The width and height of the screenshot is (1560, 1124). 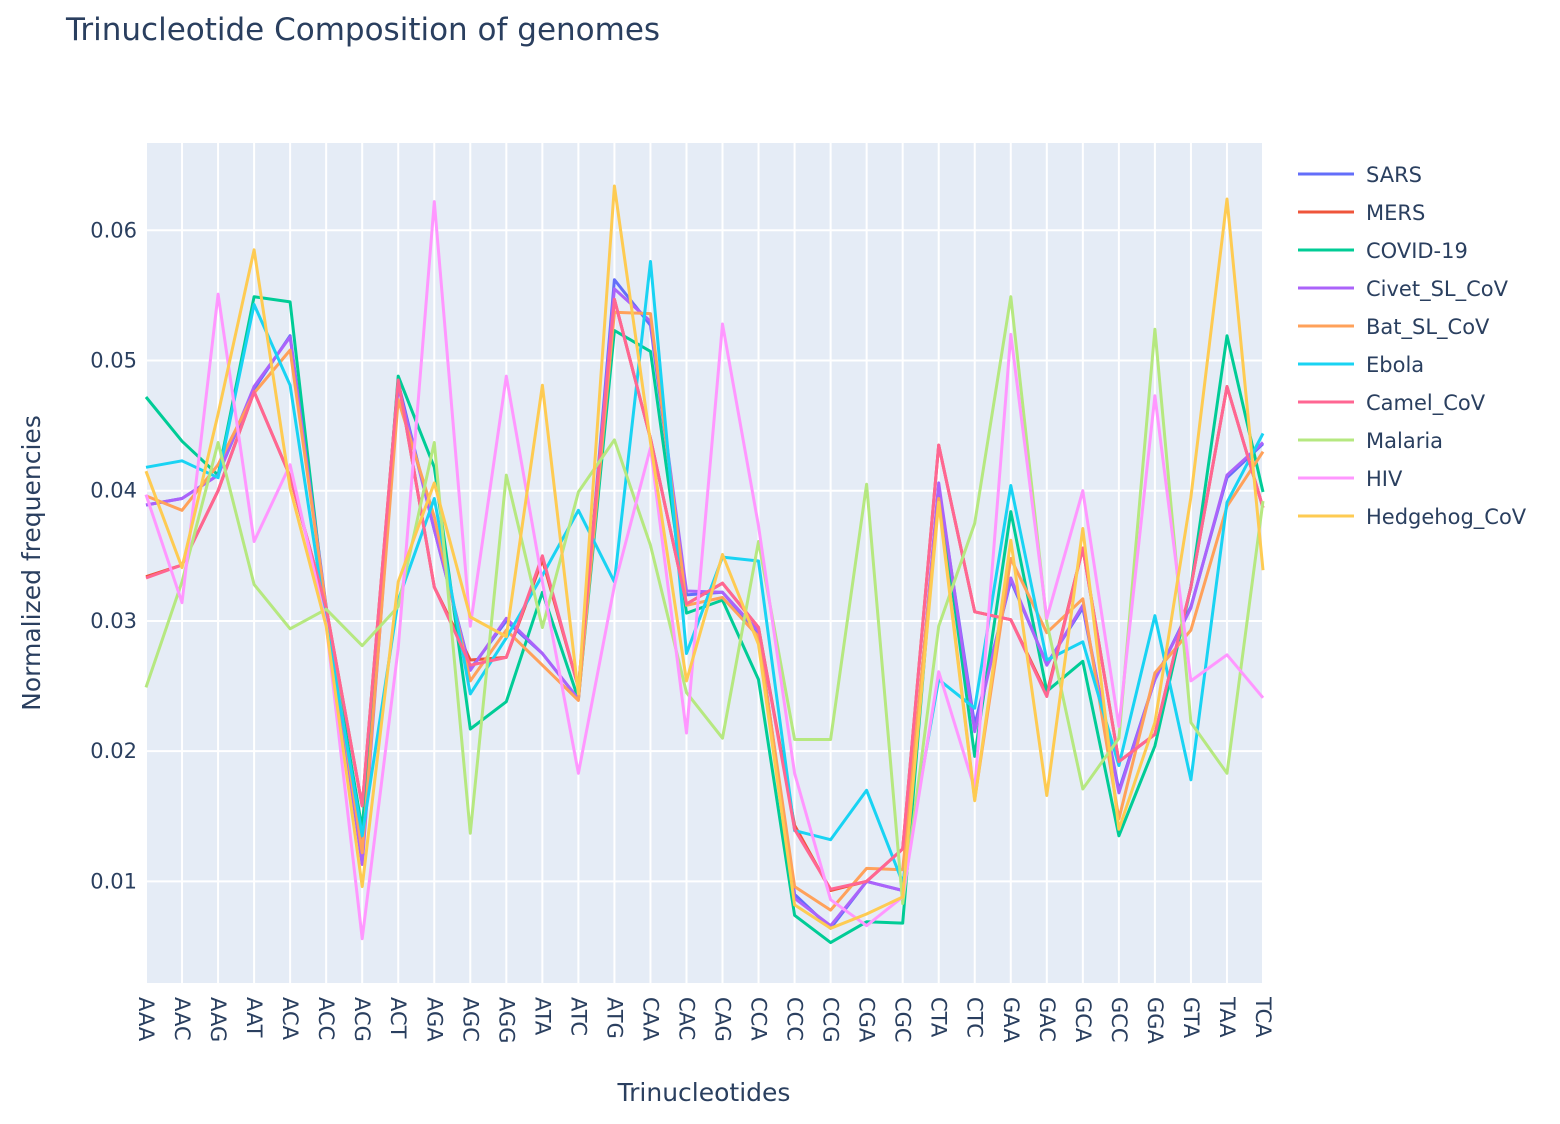 What do you see at coordinates (1417, 251) in the screenshot?
I see `legend-label: COVID-19` at bounding box center [1417, 251].